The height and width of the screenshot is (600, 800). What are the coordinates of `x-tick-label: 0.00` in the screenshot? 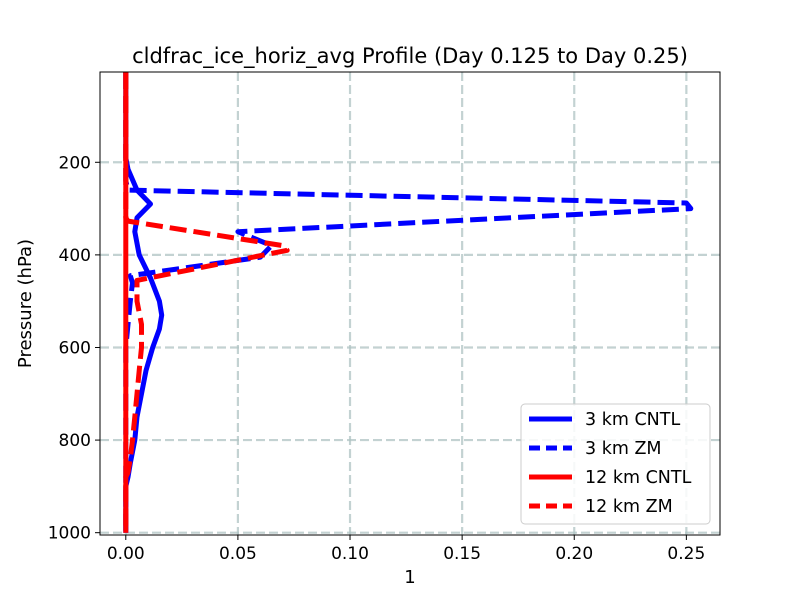 It's located at (126, 554).